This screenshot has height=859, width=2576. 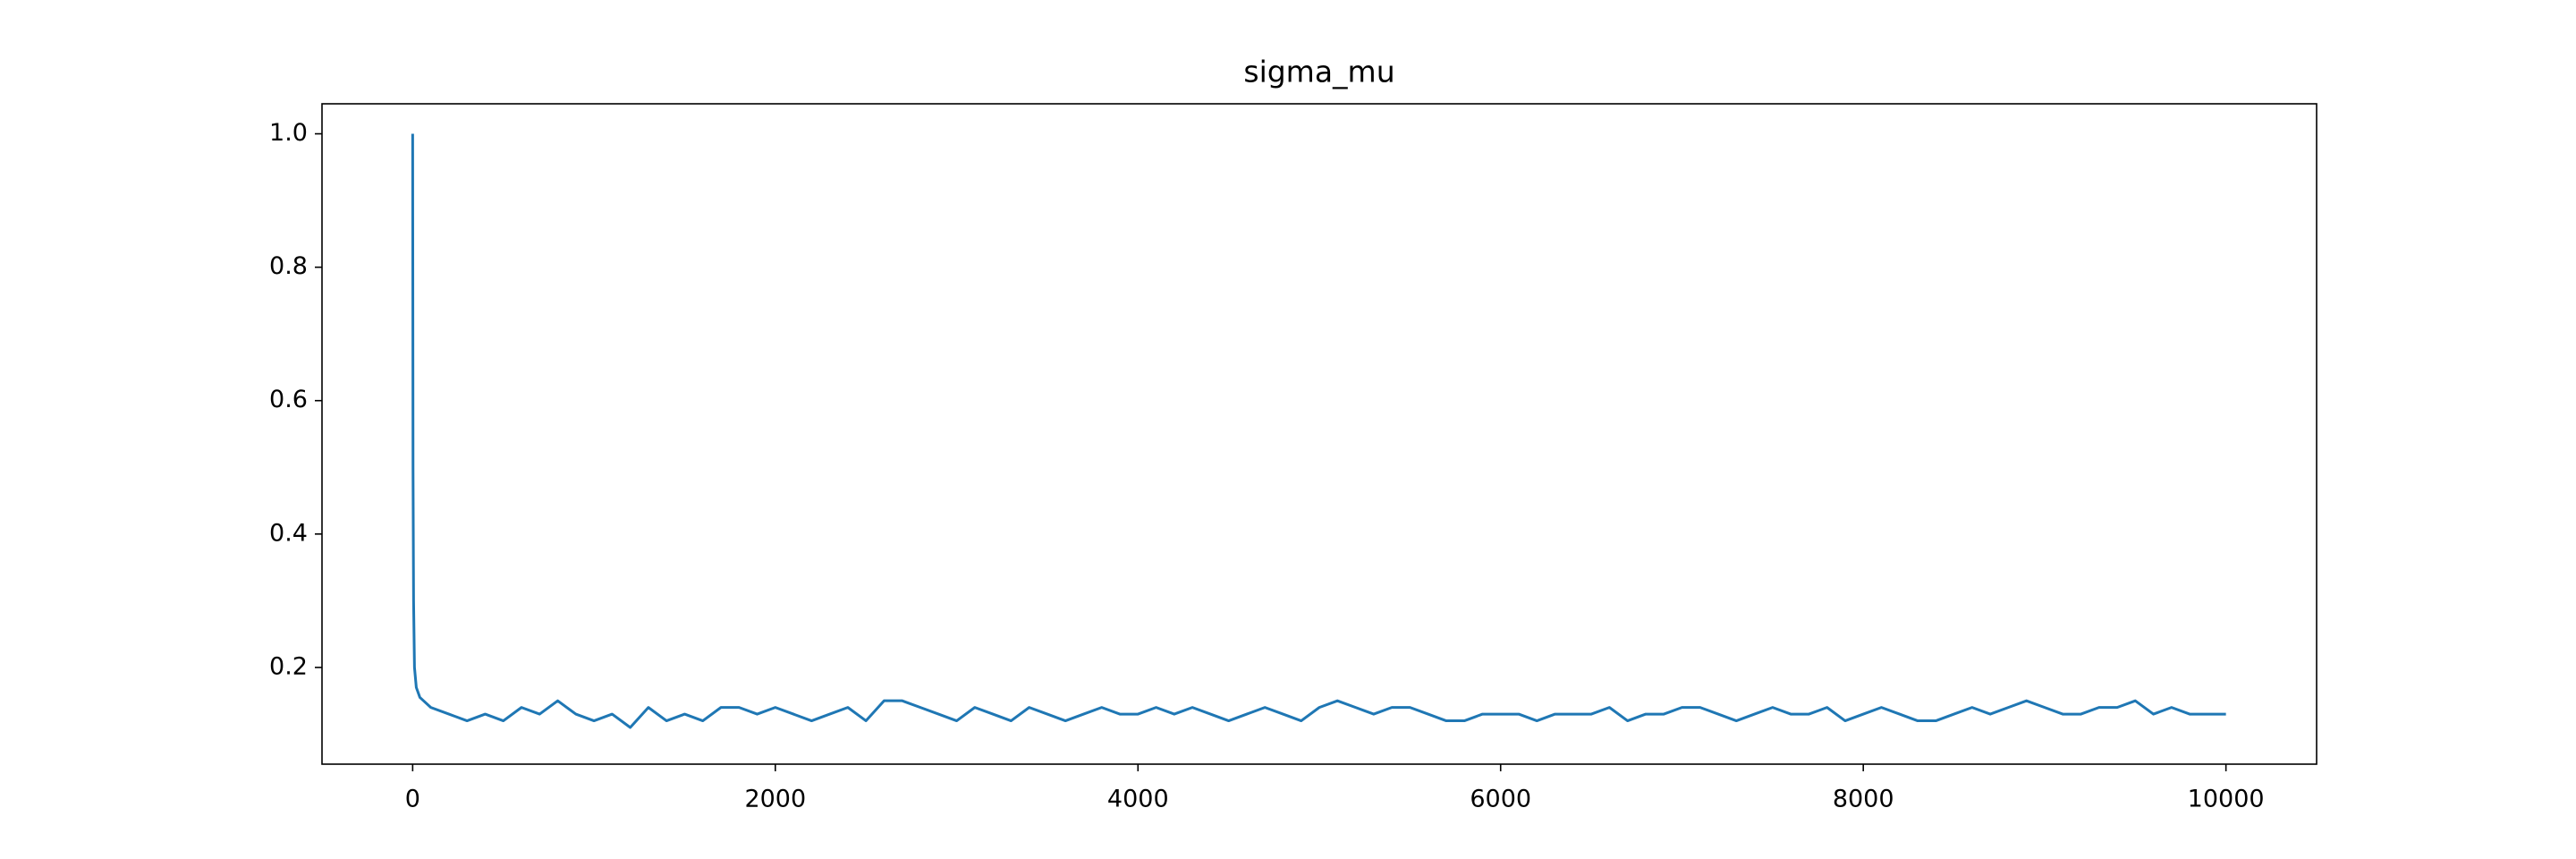 I want to click on y-tick-label: 0.2, so click(x=288, y=666).